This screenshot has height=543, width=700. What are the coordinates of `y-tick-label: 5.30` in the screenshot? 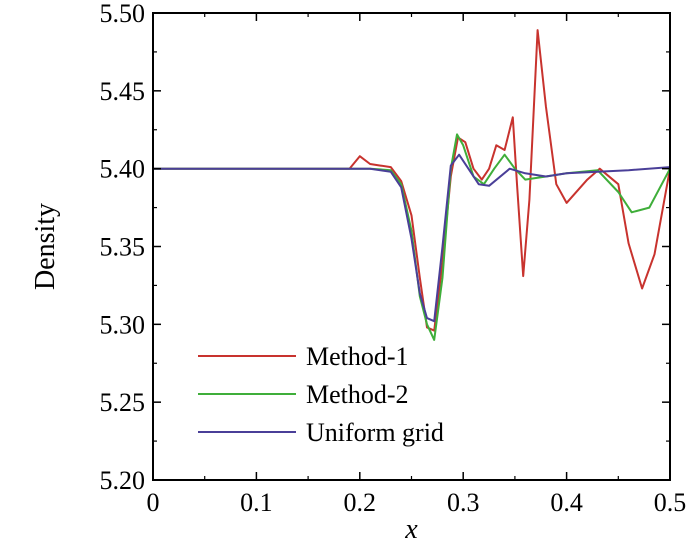 It's located at (123, 324).